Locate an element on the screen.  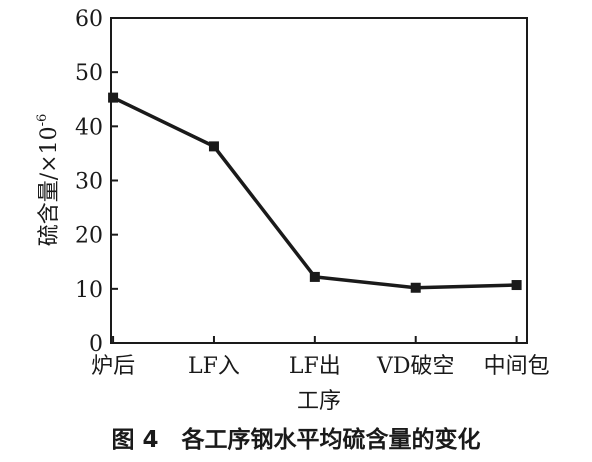
y-tick-label: 0 is located at coordinates (96, 344).